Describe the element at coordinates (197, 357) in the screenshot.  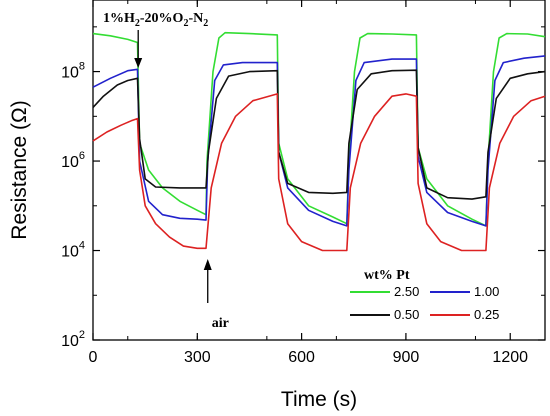
I see `x-tick-label: 300` at that location.